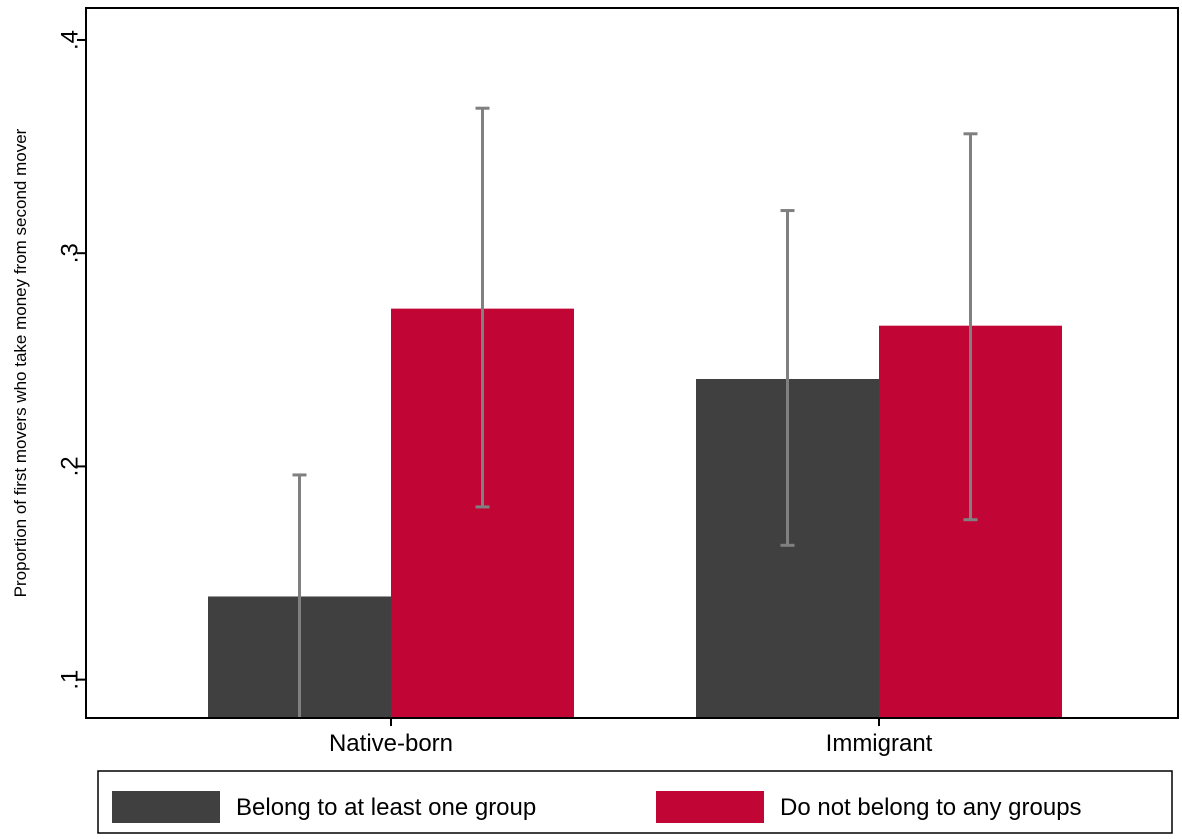 This screenshot has width=1182, height=839. Describe the element at coordinates (391, 743) in the screenshot. I see `x-tick-label: Native-born` at that location.